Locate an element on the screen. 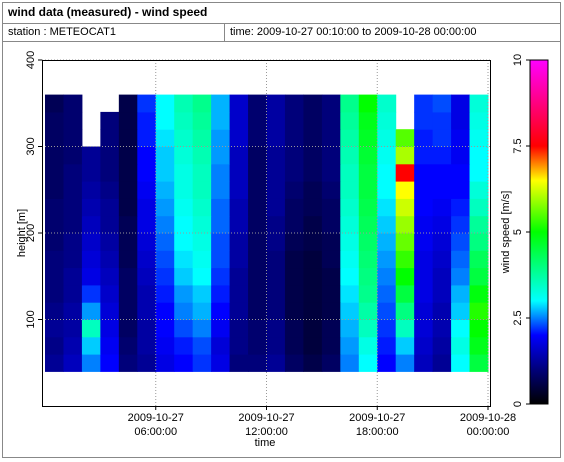  x-tick-label: 2009-10-27 06:00:00 is located at coordinates (155, 425).